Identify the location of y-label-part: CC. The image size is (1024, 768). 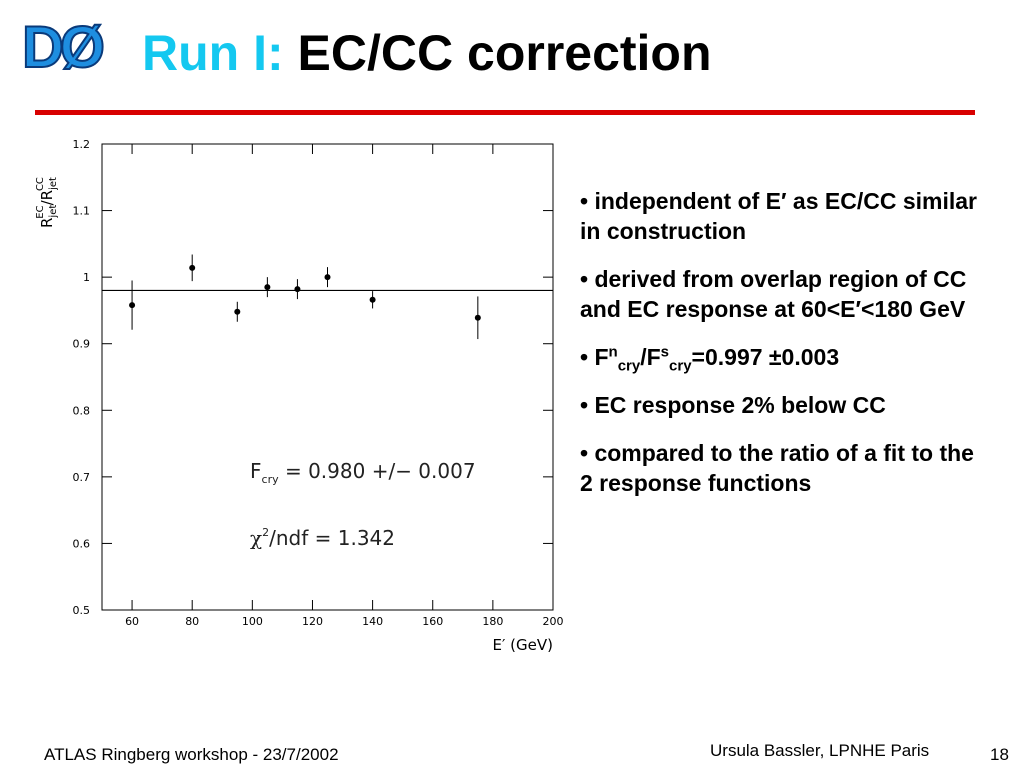
(40, 184).